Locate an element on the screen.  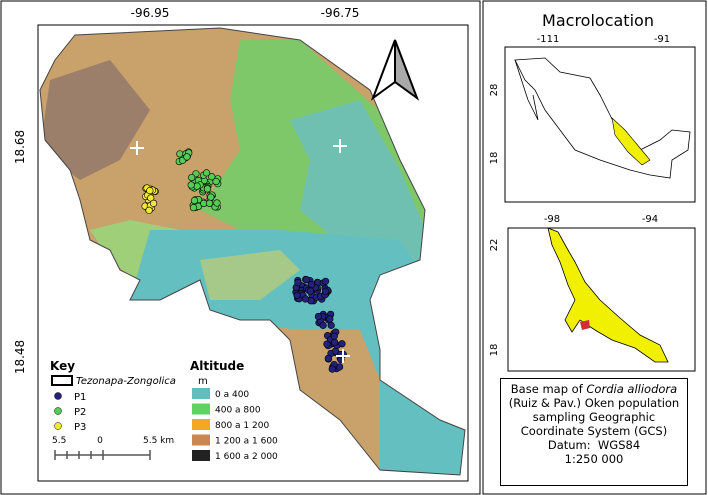
scale-bar is located at coordinates (102, 455).